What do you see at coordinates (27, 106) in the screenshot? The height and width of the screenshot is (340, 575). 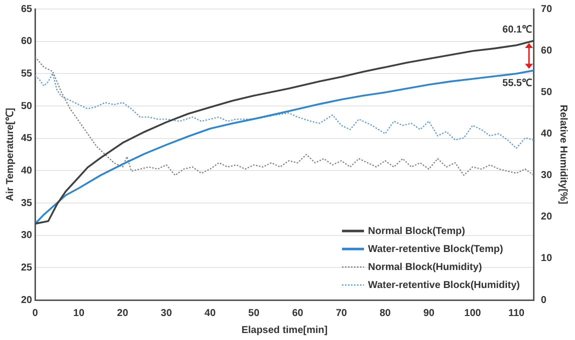 I see `y-tick-label: 50` at bounding box center [27, 106].